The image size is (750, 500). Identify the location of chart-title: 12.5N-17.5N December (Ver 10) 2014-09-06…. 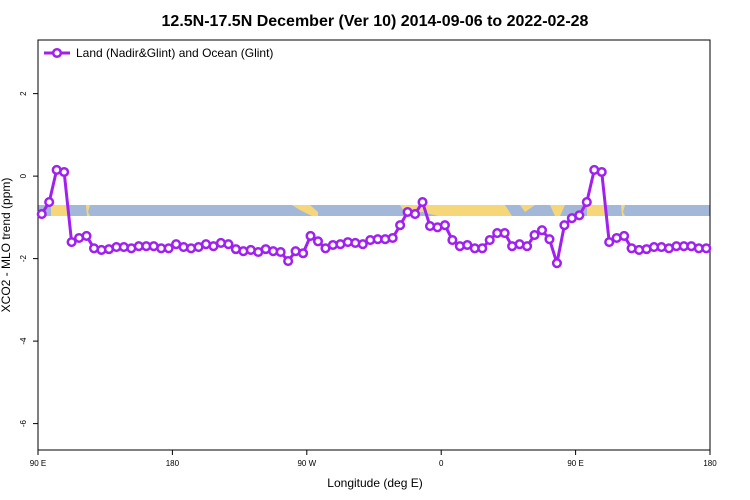
(375, 21).